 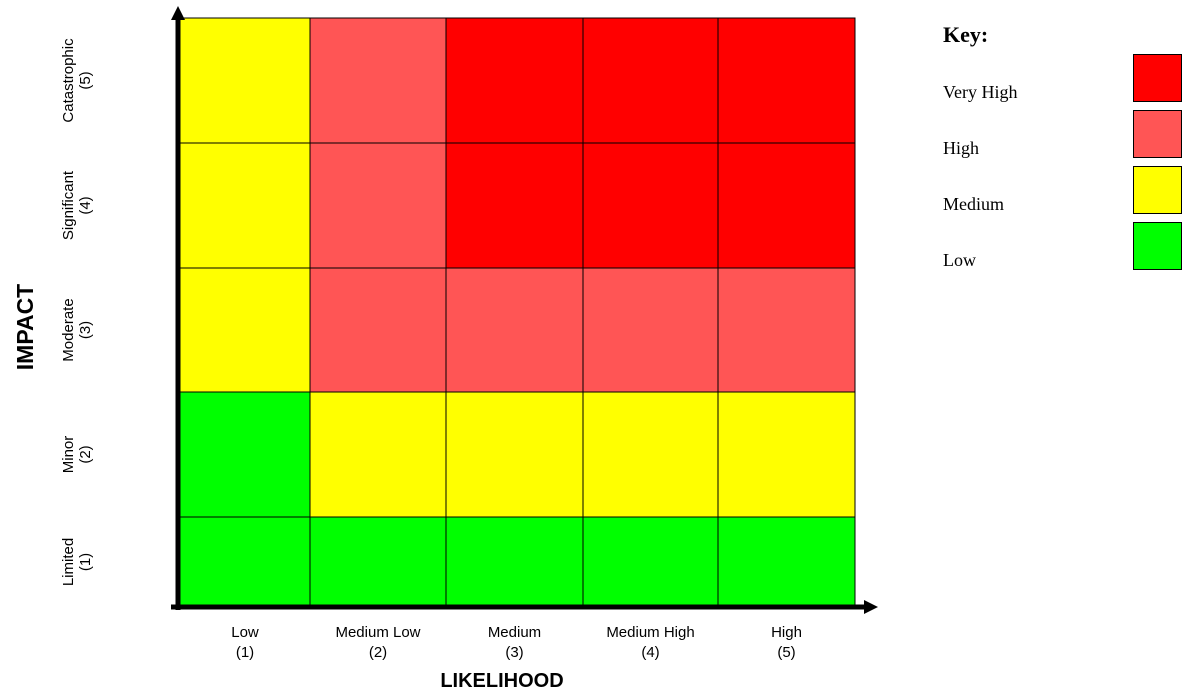 What do you see at coordinates (650, 632) in the screenshot?
I see `x-tick-name: Medium High` at bounding box center [650, 632].